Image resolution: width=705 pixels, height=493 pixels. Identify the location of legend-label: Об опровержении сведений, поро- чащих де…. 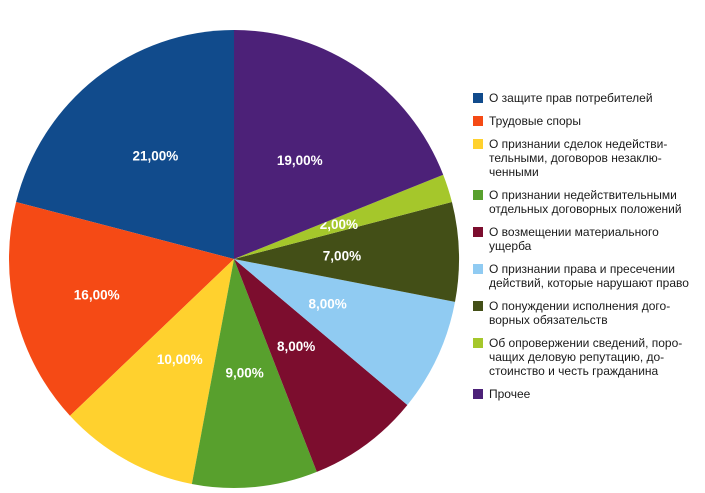
(586, 357).